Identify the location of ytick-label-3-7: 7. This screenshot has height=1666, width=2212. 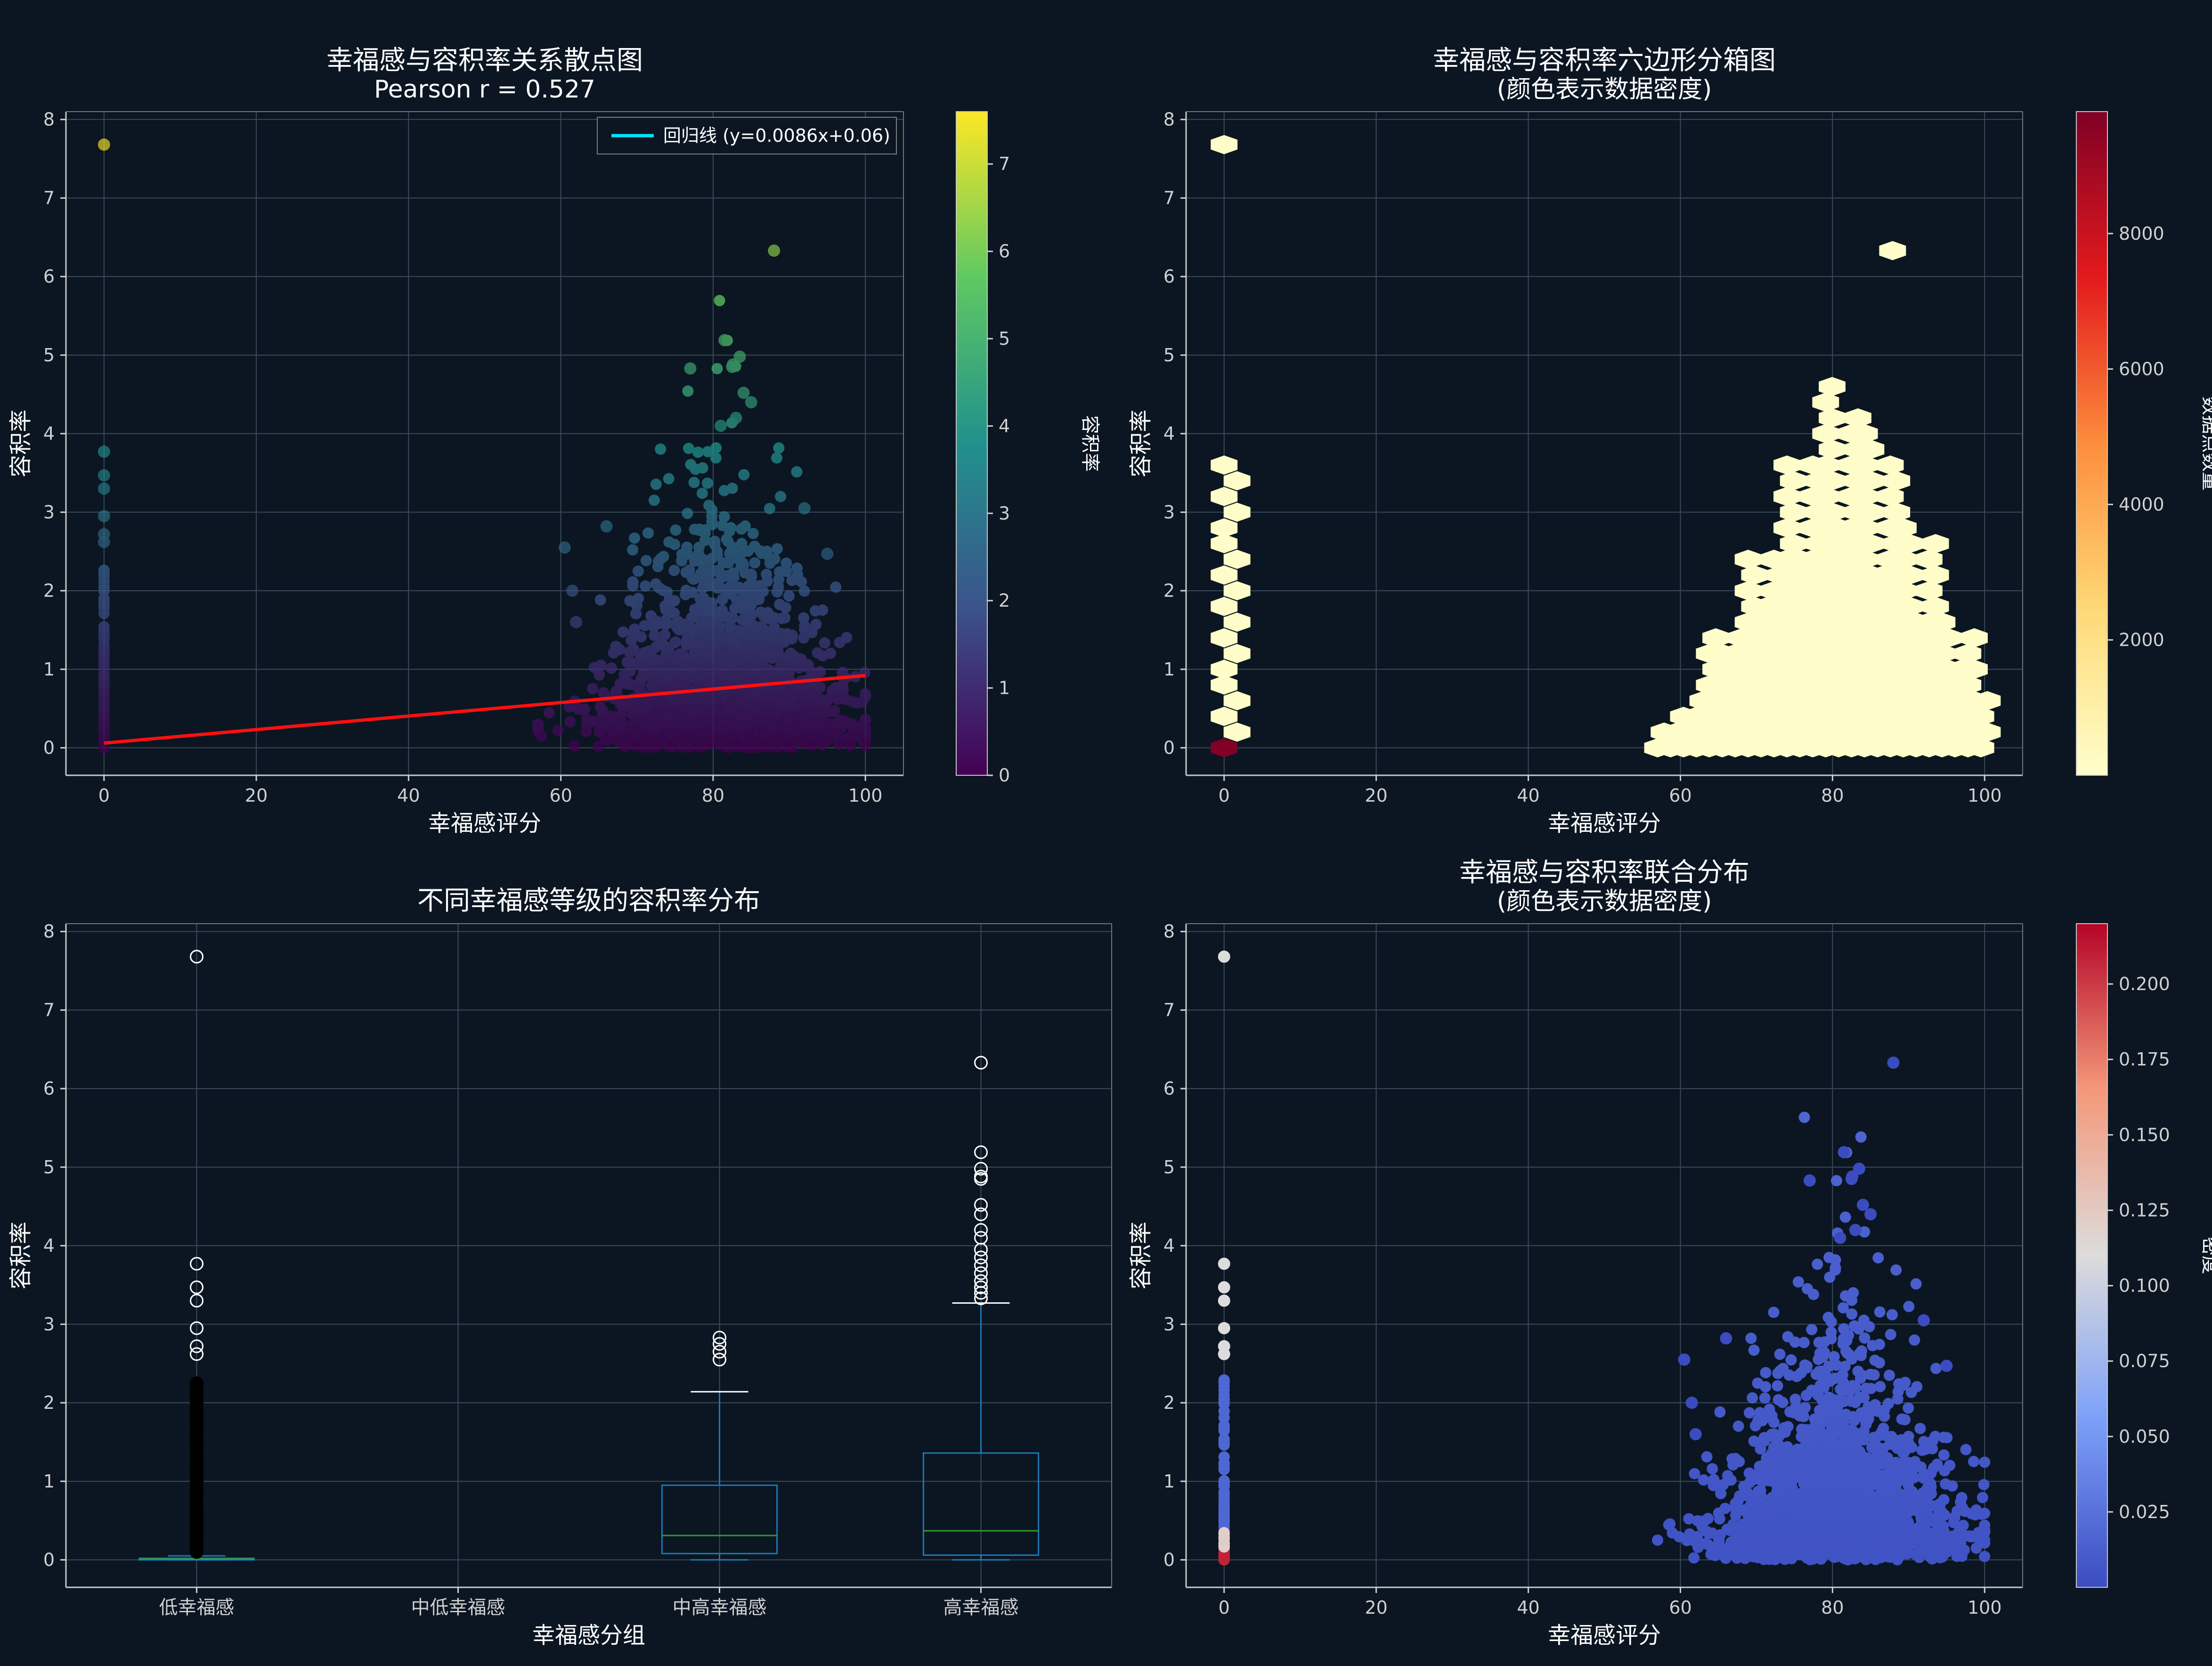
(49, 1010).